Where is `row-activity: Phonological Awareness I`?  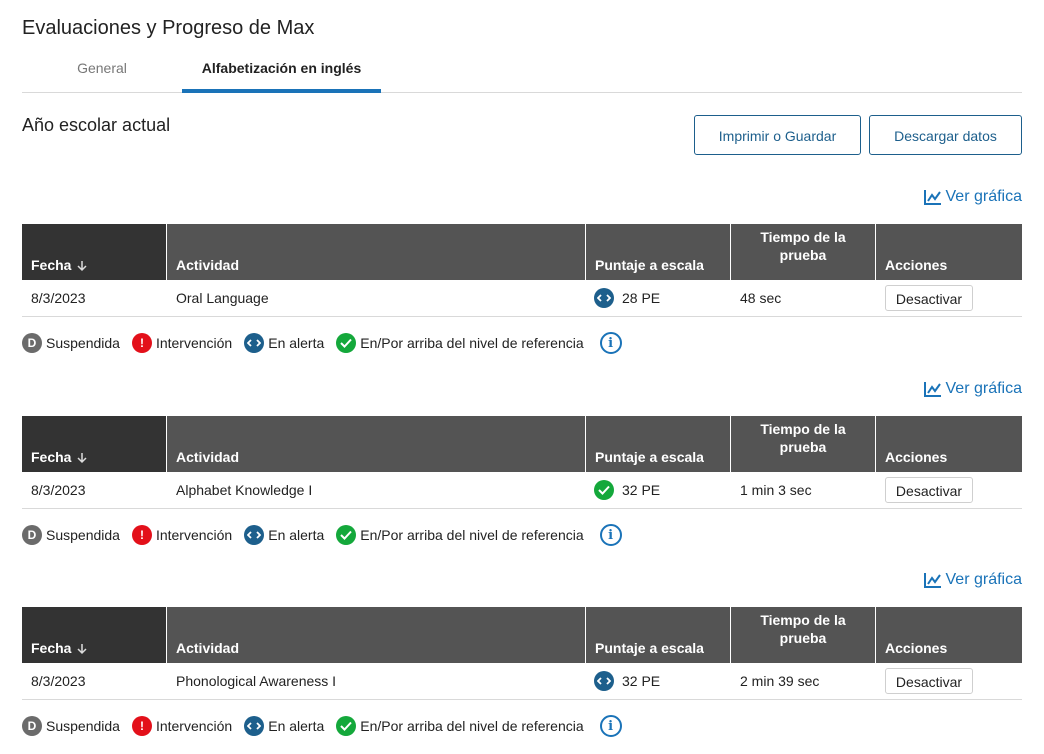 row-activity: Phonological Awareness I is located at coordinates (256, 681).